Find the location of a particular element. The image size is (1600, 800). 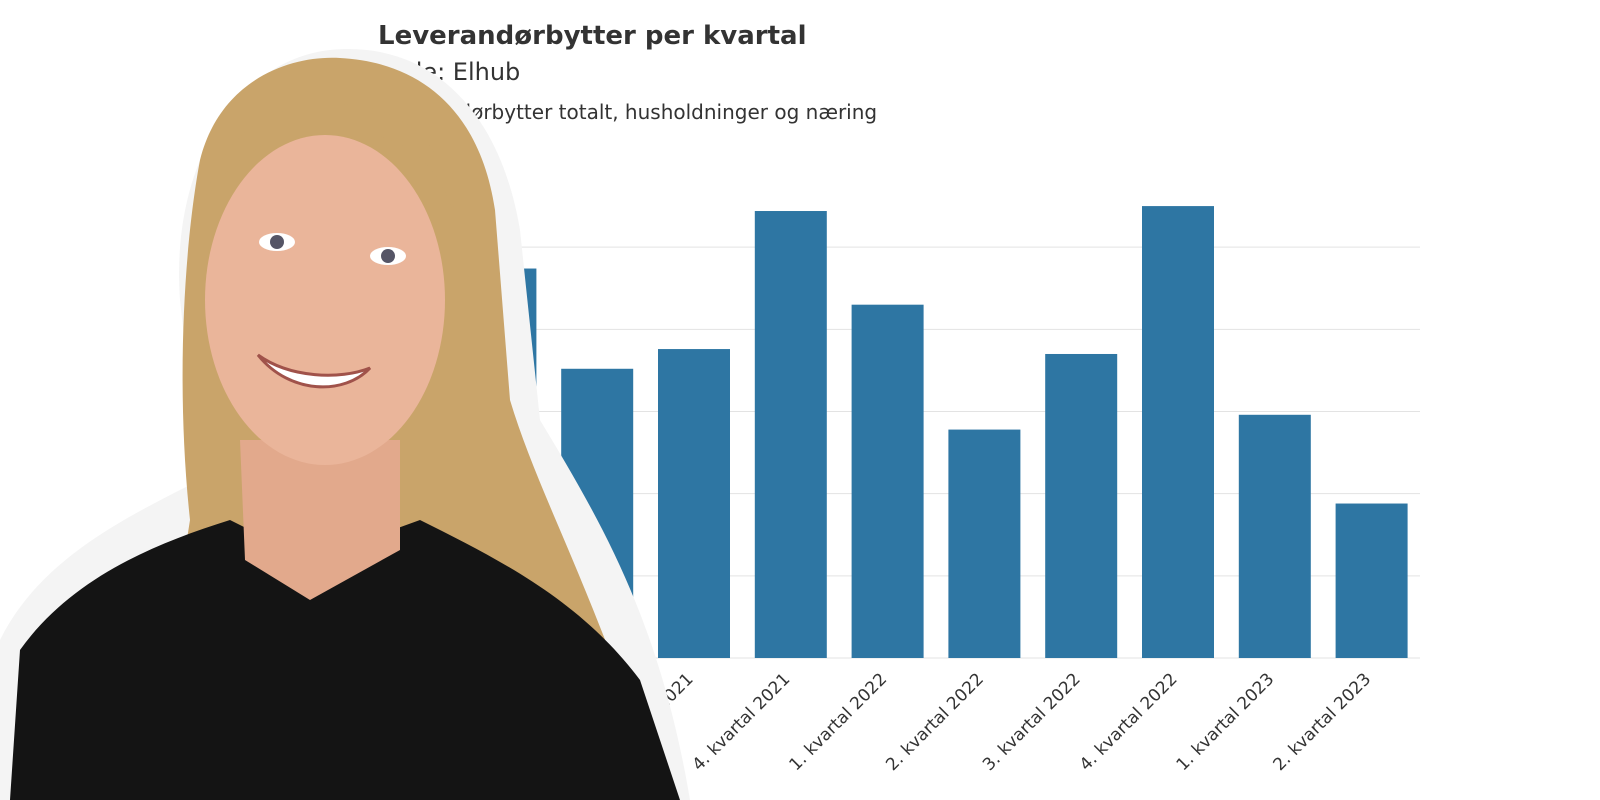

smile is located at coordinates (314, 371).